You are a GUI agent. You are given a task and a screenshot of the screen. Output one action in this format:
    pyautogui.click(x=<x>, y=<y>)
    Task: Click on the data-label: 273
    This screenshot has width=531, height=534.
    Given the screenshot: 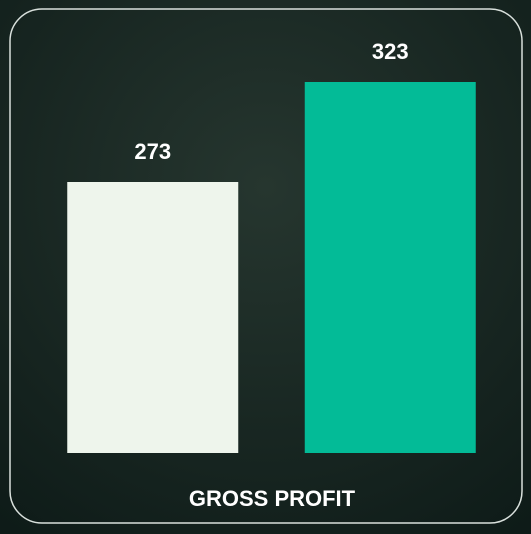 What is the action you would take?
    pyautogui.click(x=152, y=151)
    